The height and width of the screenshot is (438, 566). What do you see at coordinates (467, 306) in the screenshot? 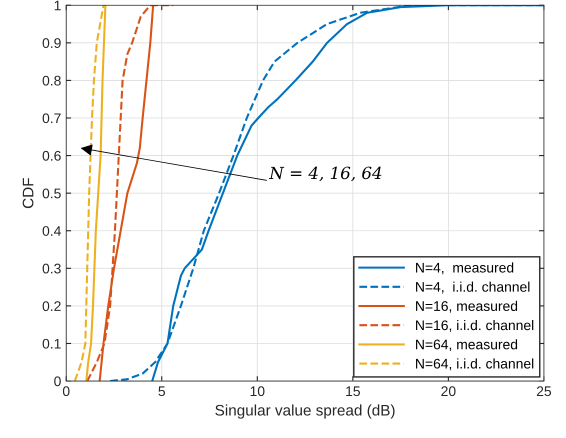
I see `legend-label: N=16, measured` at bounding box center [467, 306].